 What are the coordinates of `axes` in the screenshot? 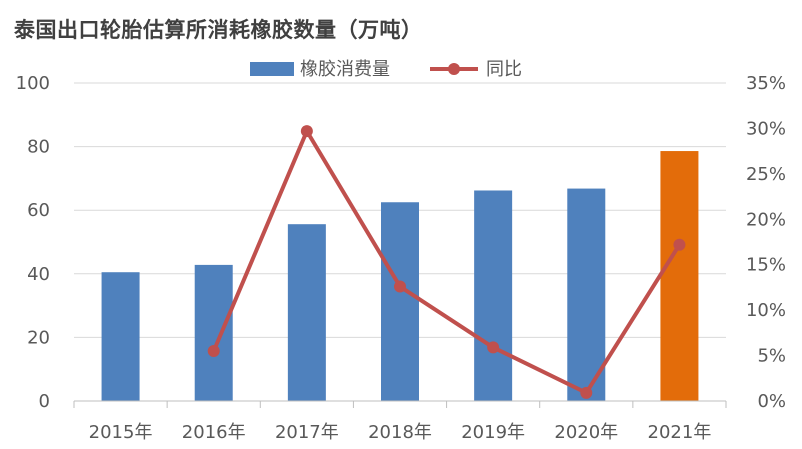 It's located at (400, 404).